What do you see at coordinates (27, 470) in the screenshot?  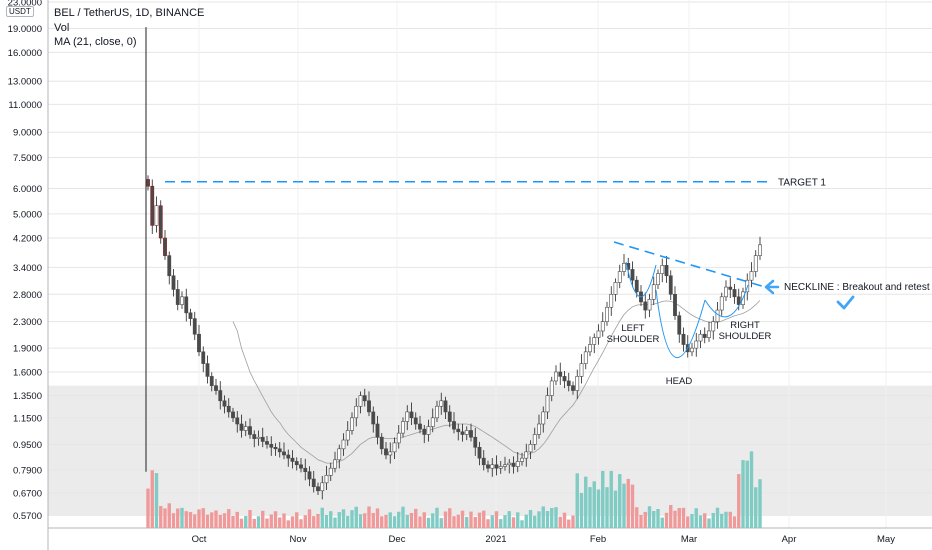 I see `y-tick-label: 0.7900` at bounding box center [27, 470].